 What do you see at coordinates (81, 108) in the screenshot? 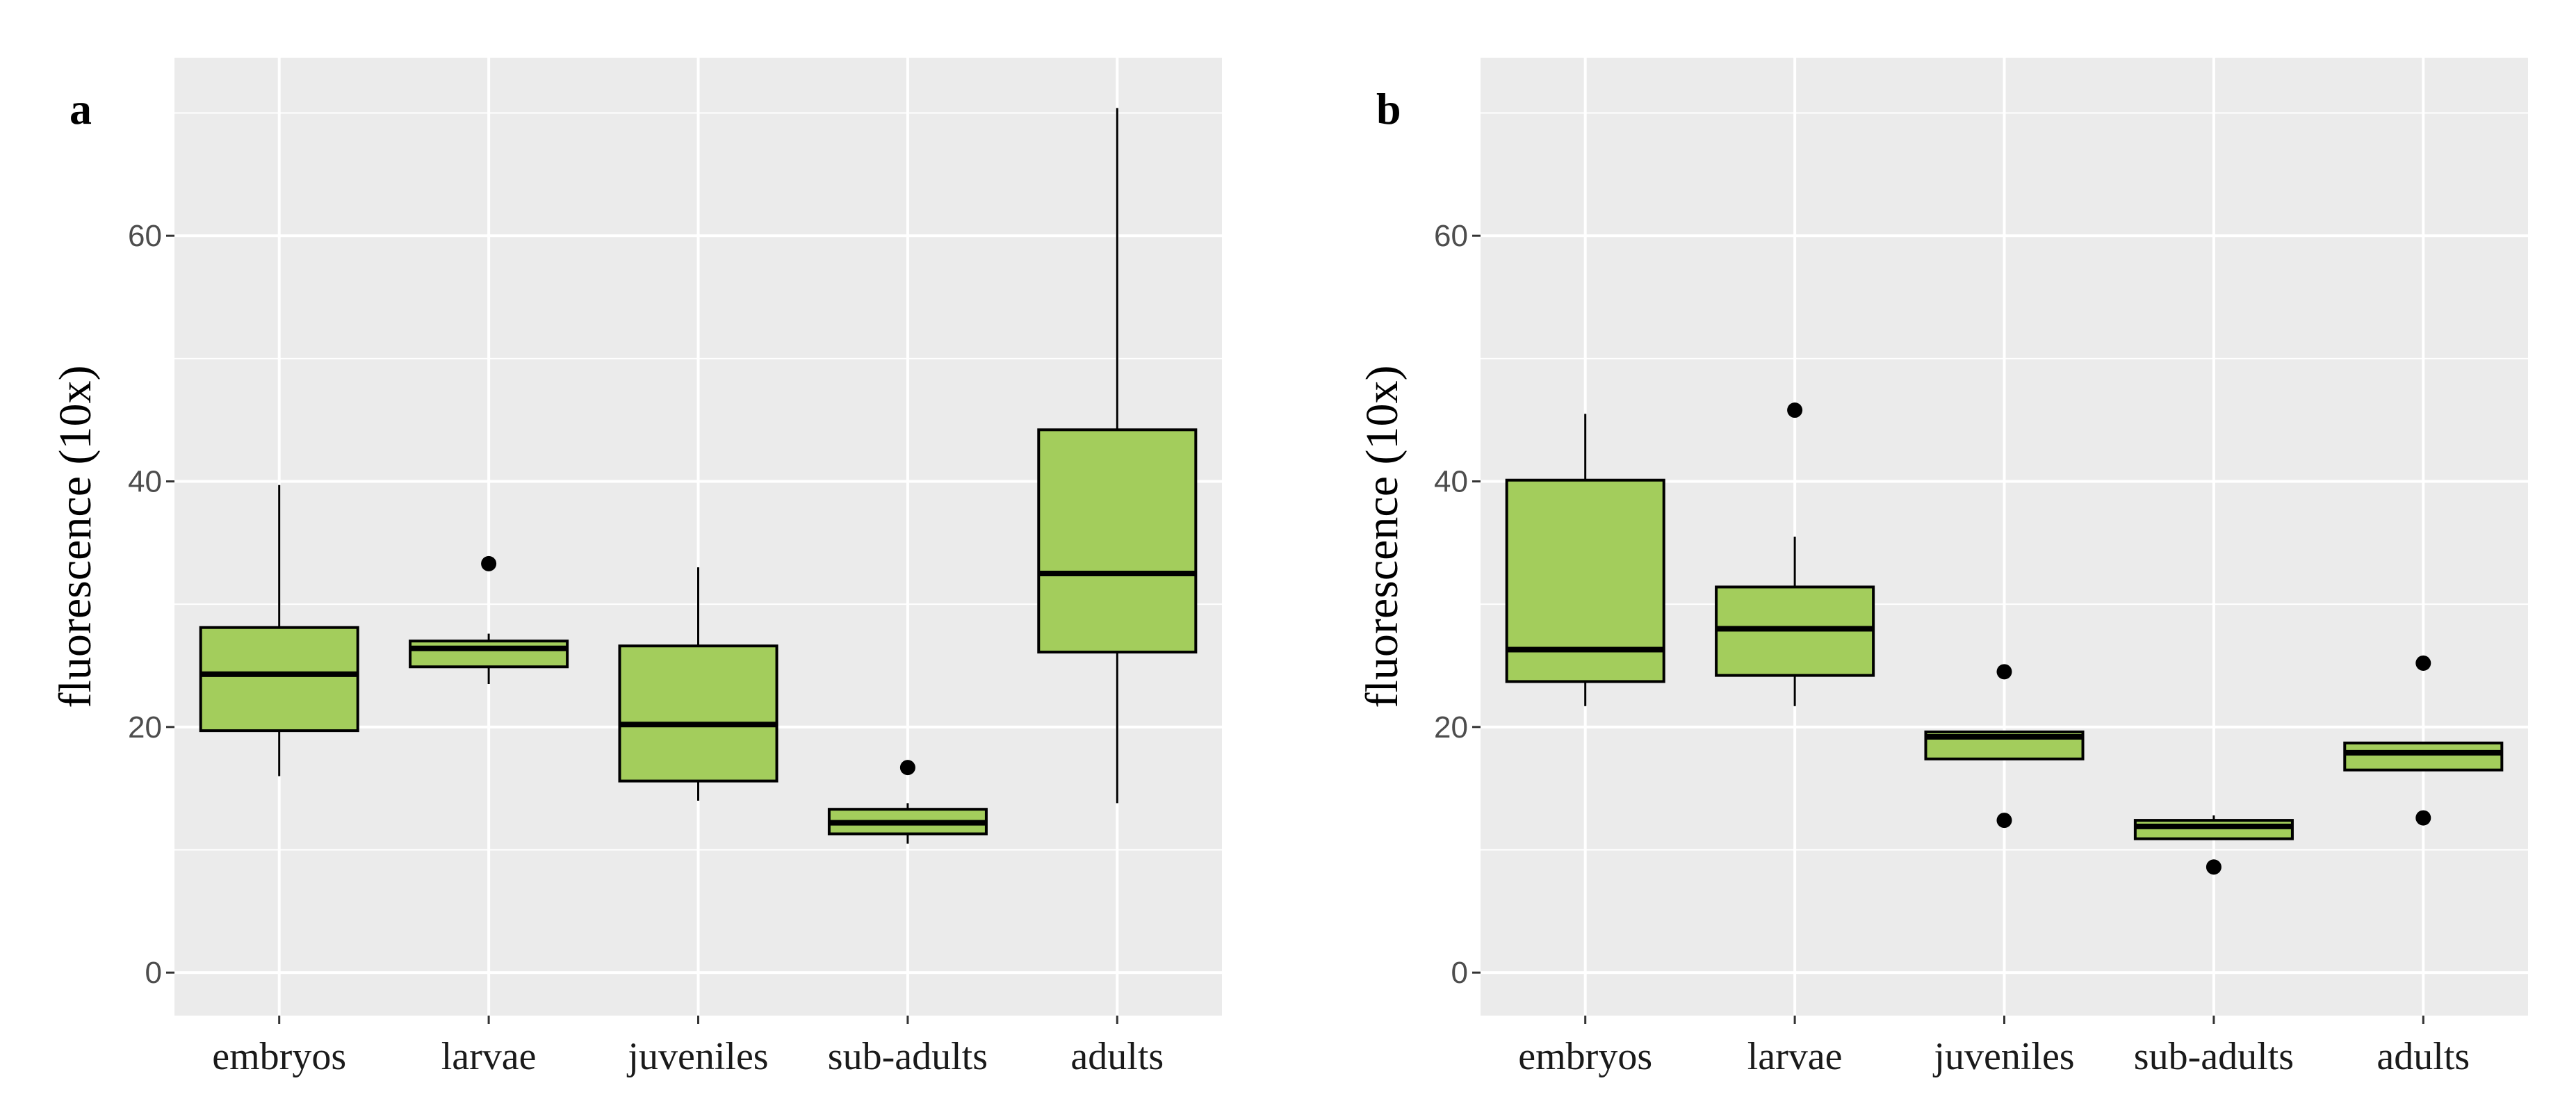
I see `panel-label: a` at bounding box center [81, 108].